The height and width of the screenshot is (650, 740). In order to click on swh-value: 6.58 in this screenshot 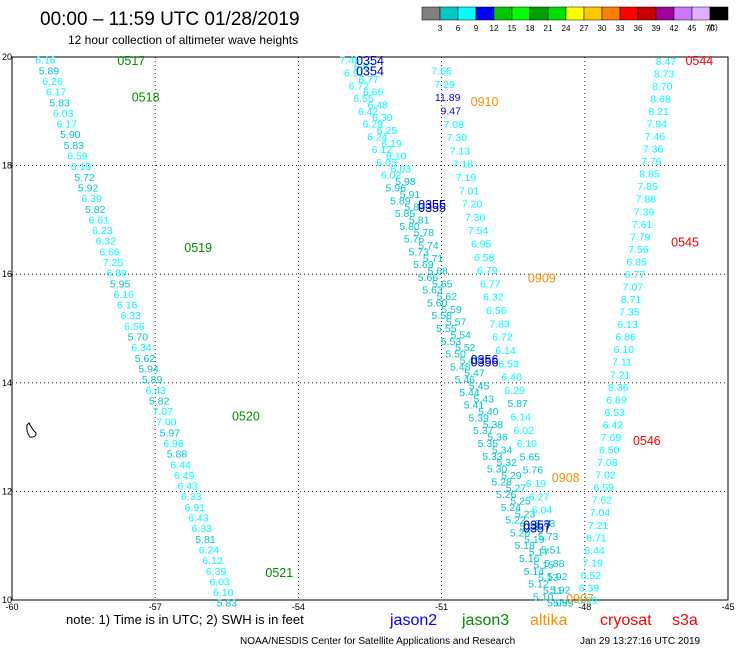, I will do `click(484, 258)`.